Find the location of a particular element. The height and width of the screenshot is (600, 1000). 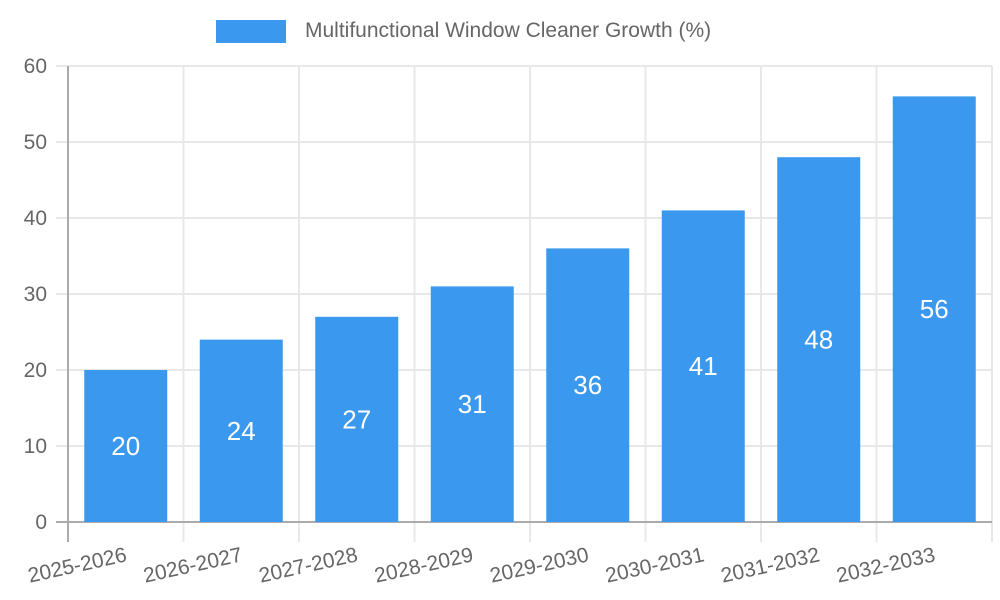

bar-value-label: 27 is located at coordinates (356, 419).